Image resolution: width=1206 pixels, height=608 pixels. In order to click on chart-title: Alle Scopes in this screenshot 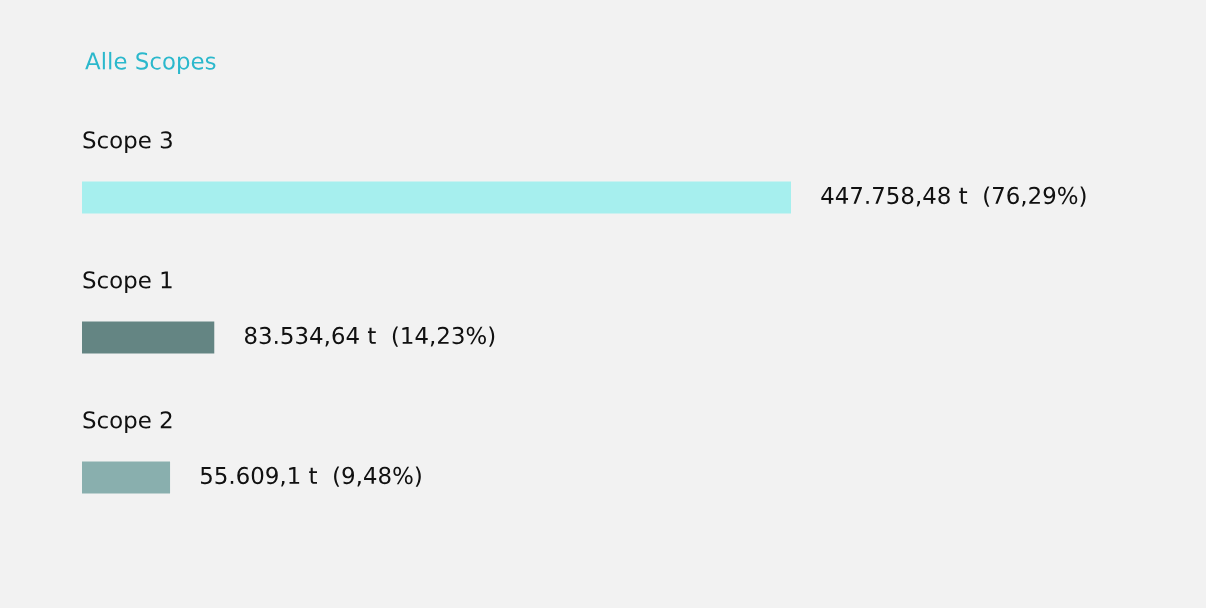, I will do `click(150, 63)`.